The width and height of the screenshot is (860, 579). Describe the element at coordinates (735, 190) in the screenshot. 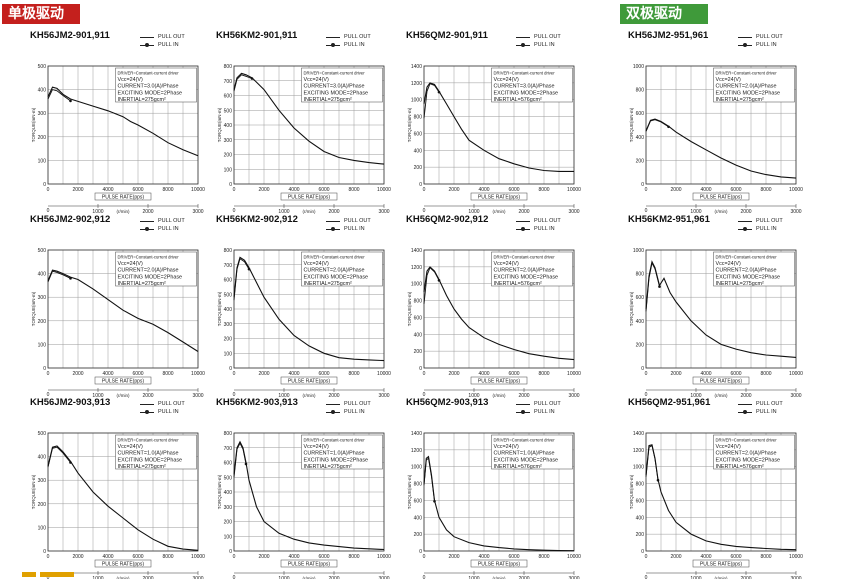

I see `x-tick-label: 6000` at that location.